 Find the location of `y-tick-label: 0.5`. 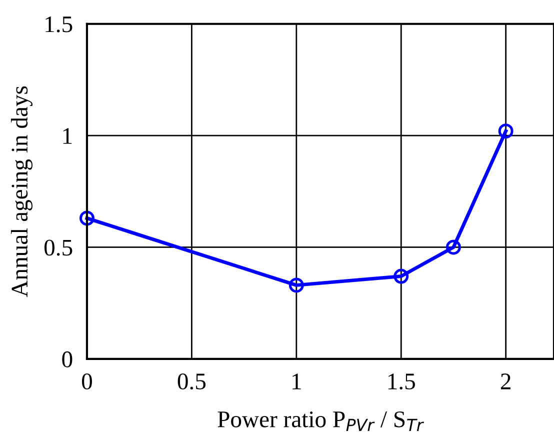

y-tick-label: 0.5 is located at coordinates (58, 248).